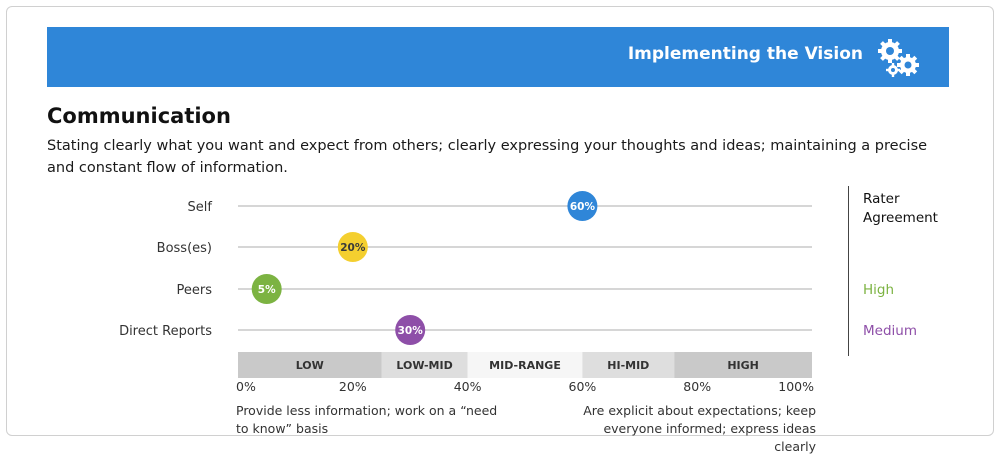  I want to click on point-boss-es, so click(352, 247).